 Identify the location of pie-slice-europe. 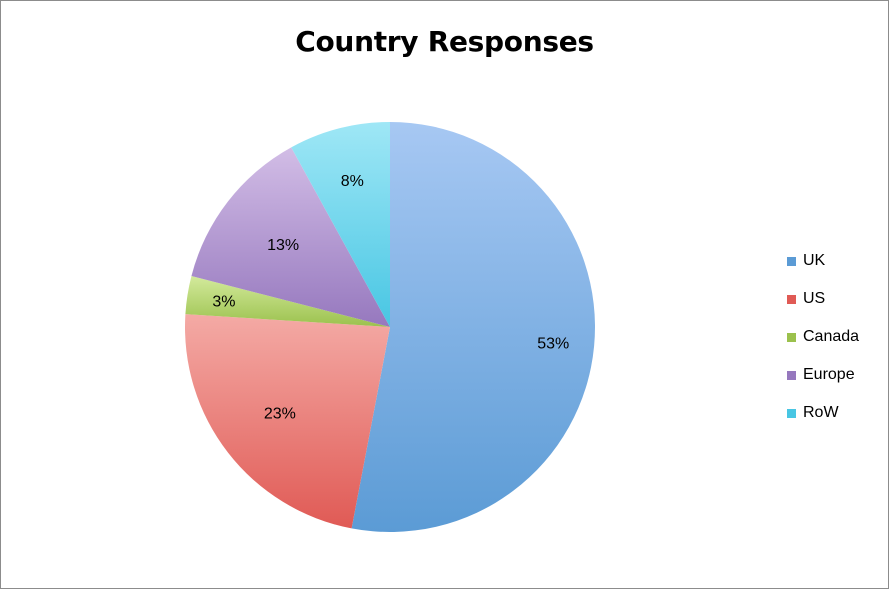
(290, 237).